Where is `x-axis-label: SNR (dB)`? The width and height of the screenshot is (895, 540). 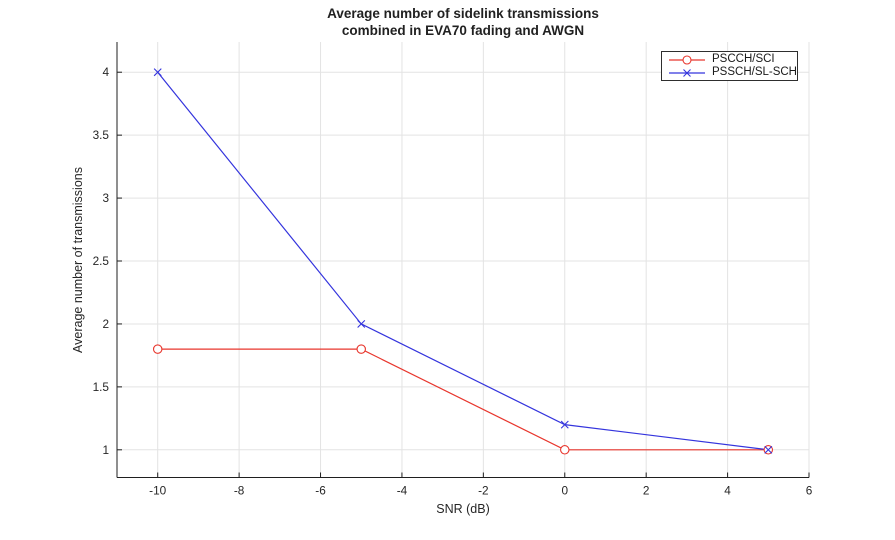 x-axis-label: SNR (dB) is located at coordinates (463, 509).